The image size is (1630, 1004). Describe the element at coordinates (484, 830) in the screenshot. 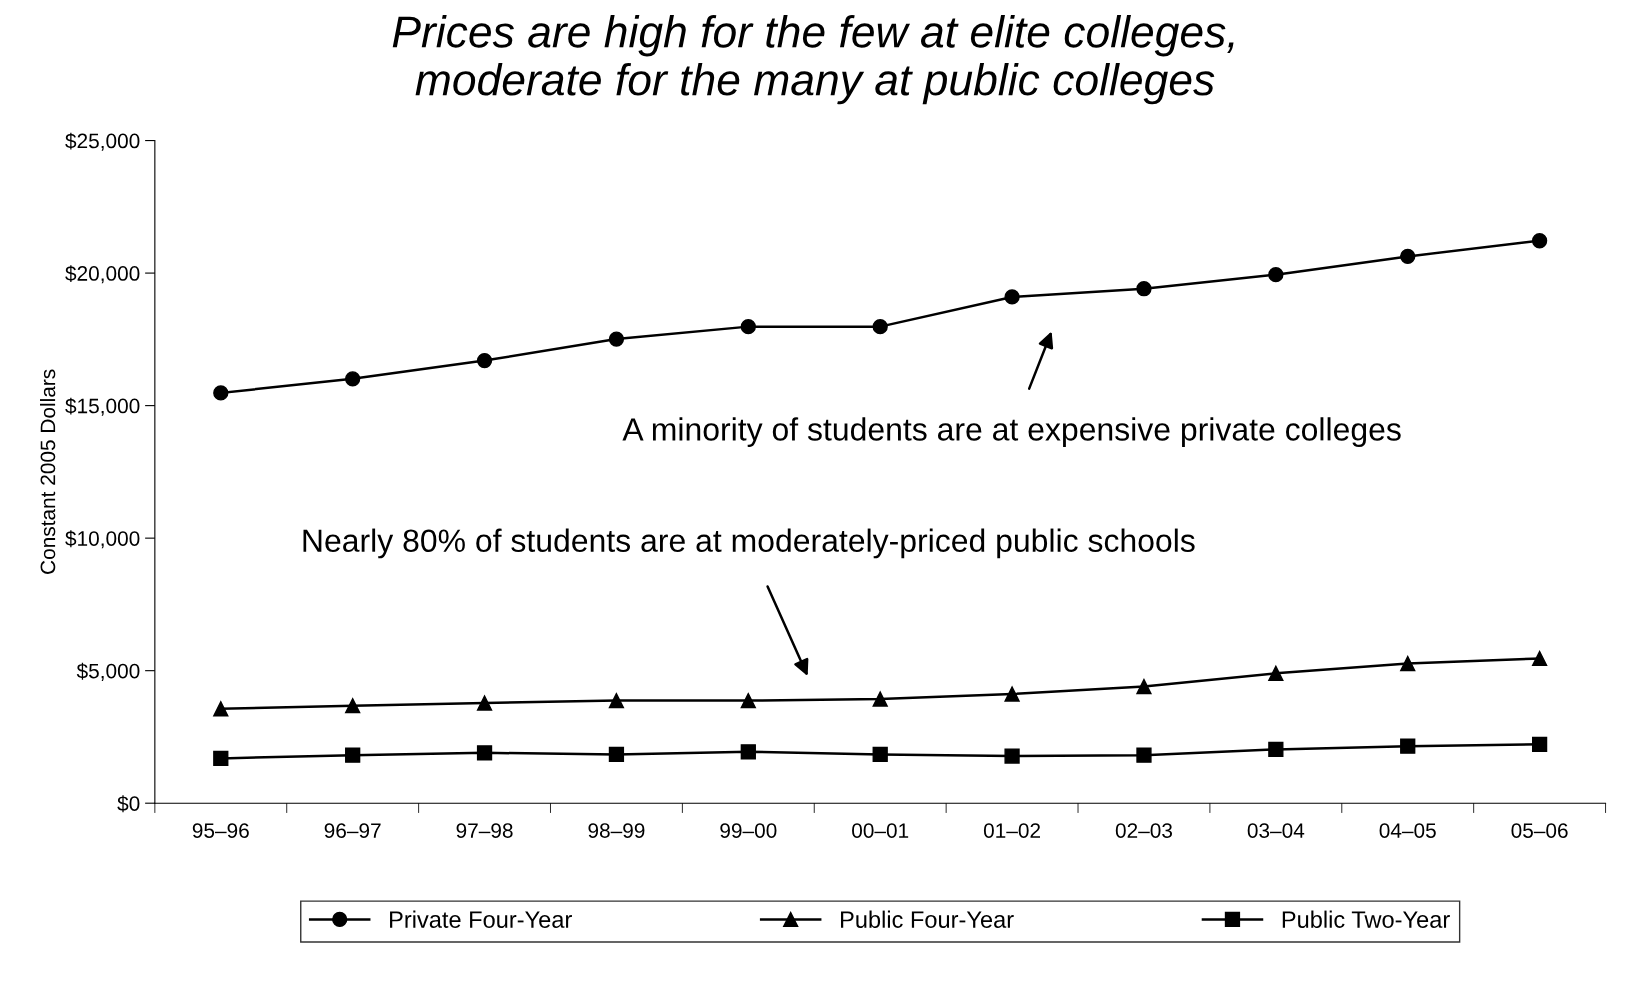

I see `x-tick-label: 97–98` at that location.